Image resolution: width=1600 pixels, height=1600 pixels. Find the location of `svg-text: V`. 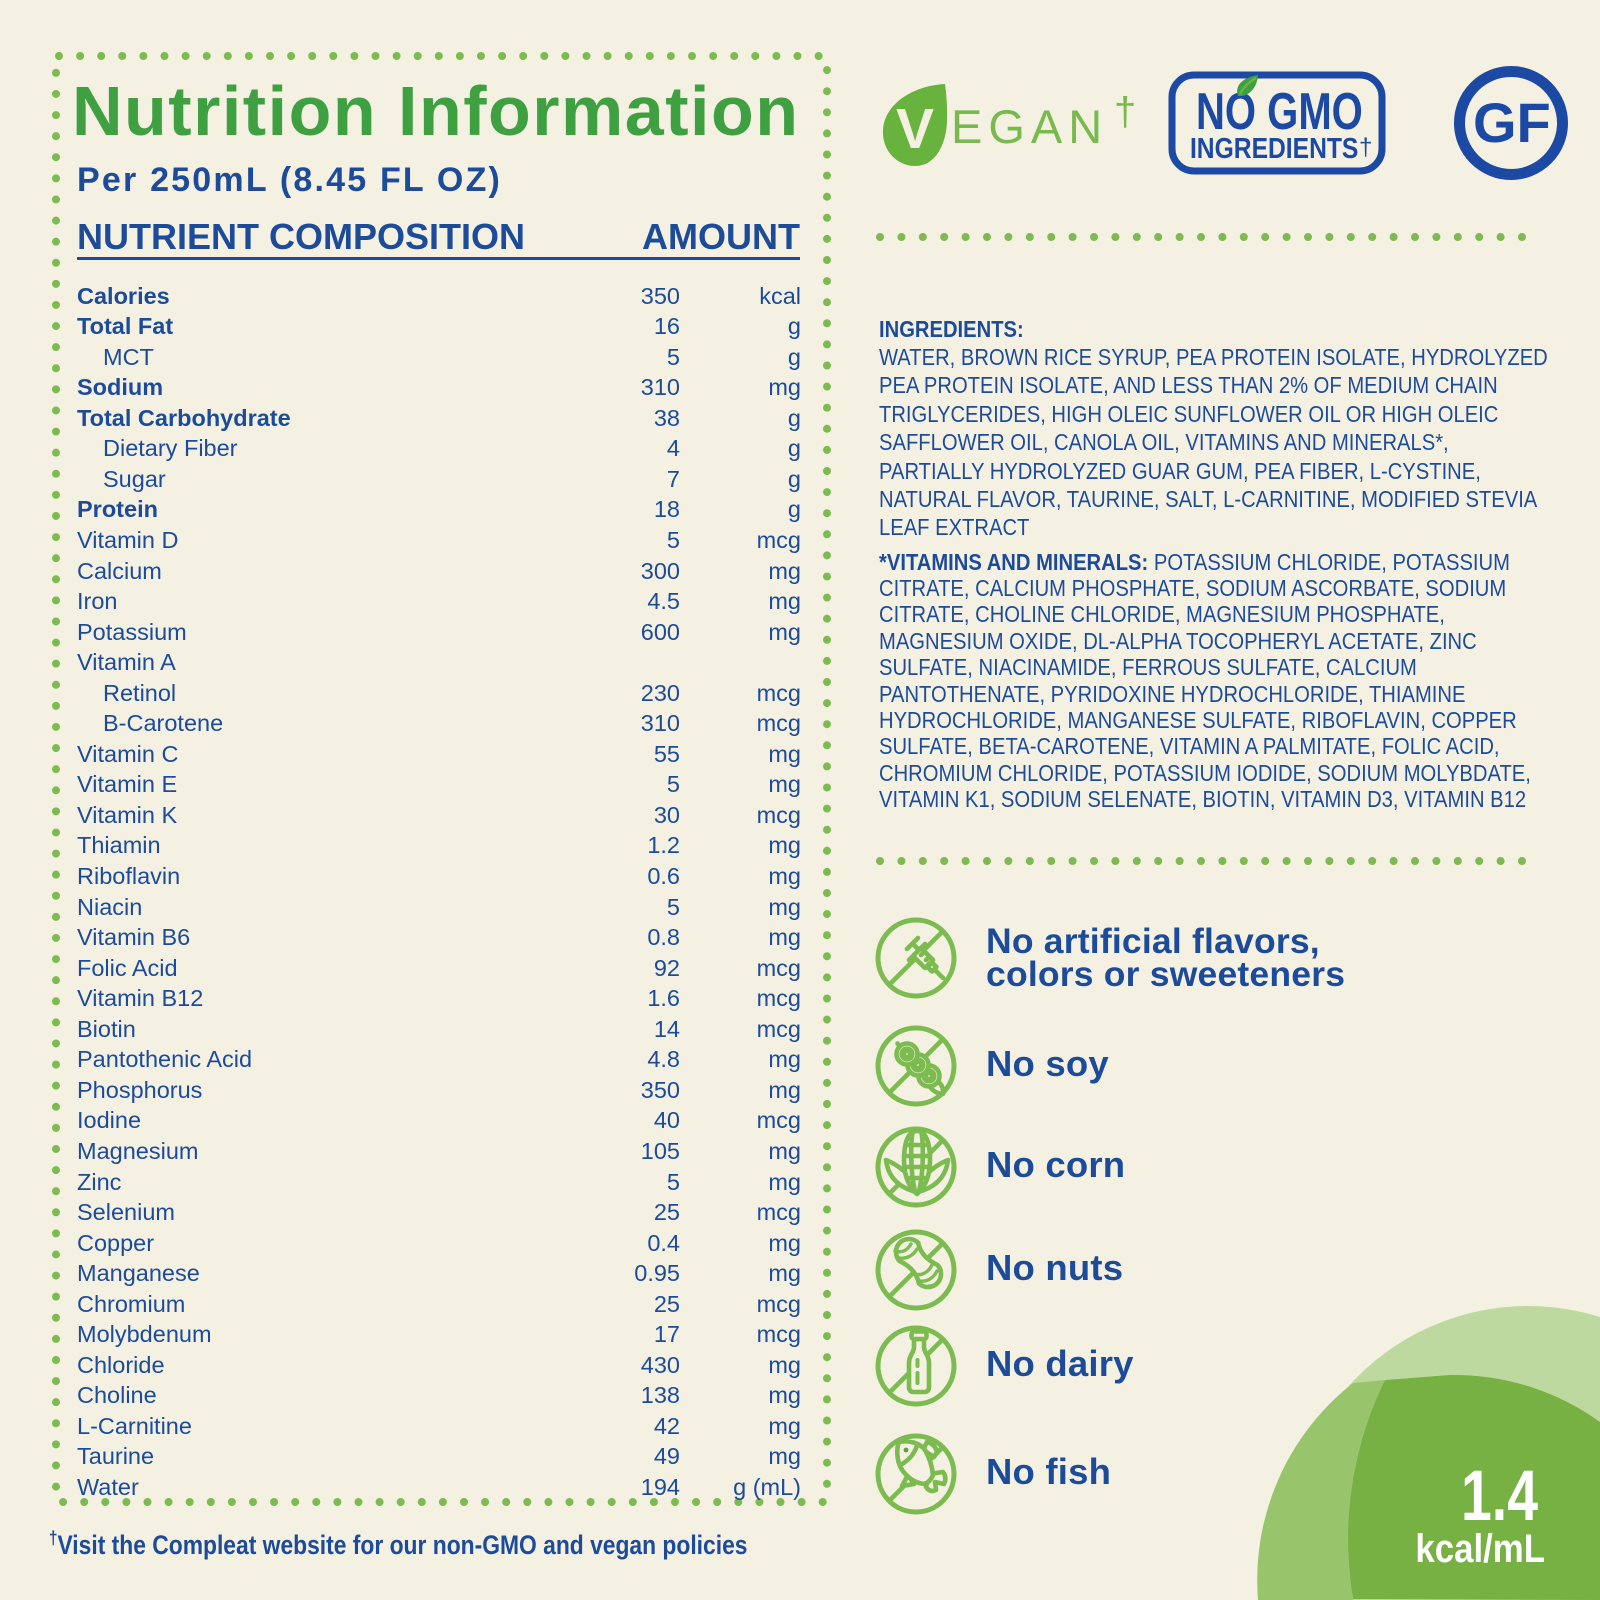

svg-text: V is located at coordinates (915, 129).